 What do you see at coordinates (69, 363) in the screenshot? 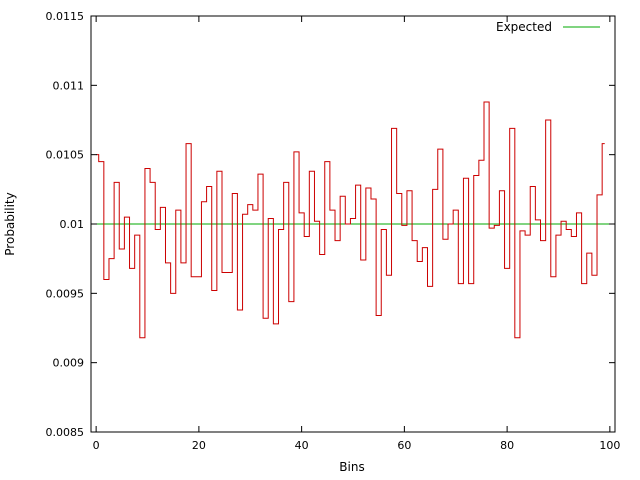
I see `y-tick-label: 0.009` at bounding box center [69, 363].